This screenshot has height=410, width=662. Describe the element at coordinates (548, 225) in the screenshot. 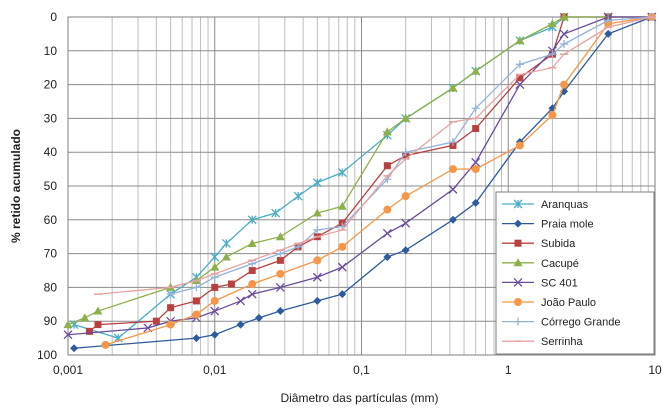

I see `legend-item: Praia mole` at that location.